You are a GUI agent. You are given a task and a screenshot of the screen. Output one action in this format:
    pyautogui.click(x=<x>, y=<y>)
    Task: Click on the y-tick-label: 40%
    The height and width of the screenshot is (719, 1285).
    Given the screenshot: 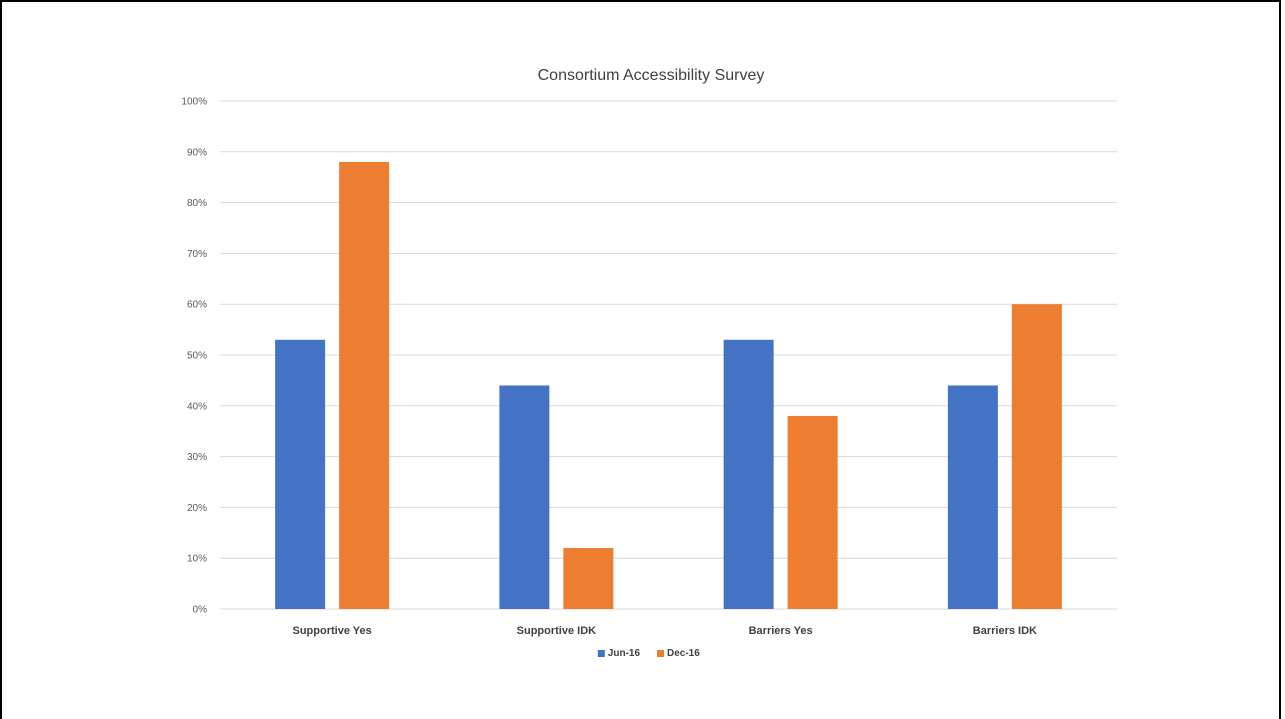 What is the action you would take?
    pyautogui.click(x=197, y=406)
    